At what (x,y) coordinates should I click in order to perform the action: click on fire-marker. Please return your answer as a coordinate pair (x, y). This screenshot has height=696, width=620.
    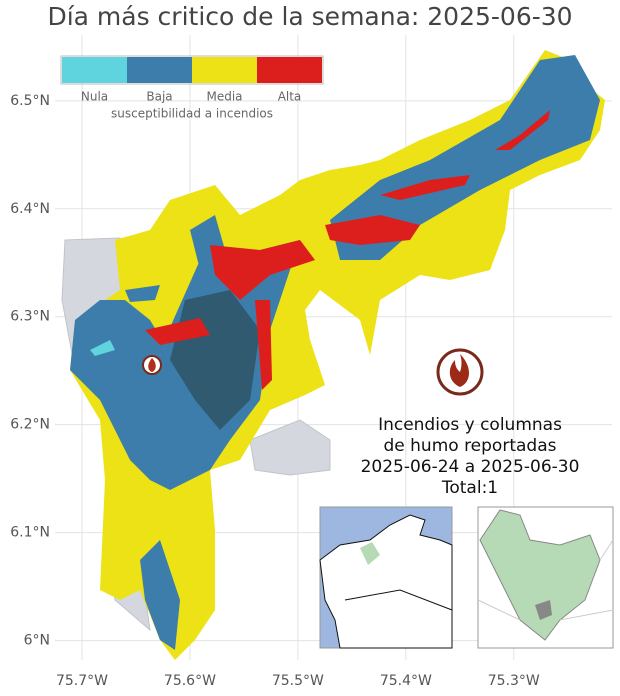
    Looking at the image, I should click on (152, 365).